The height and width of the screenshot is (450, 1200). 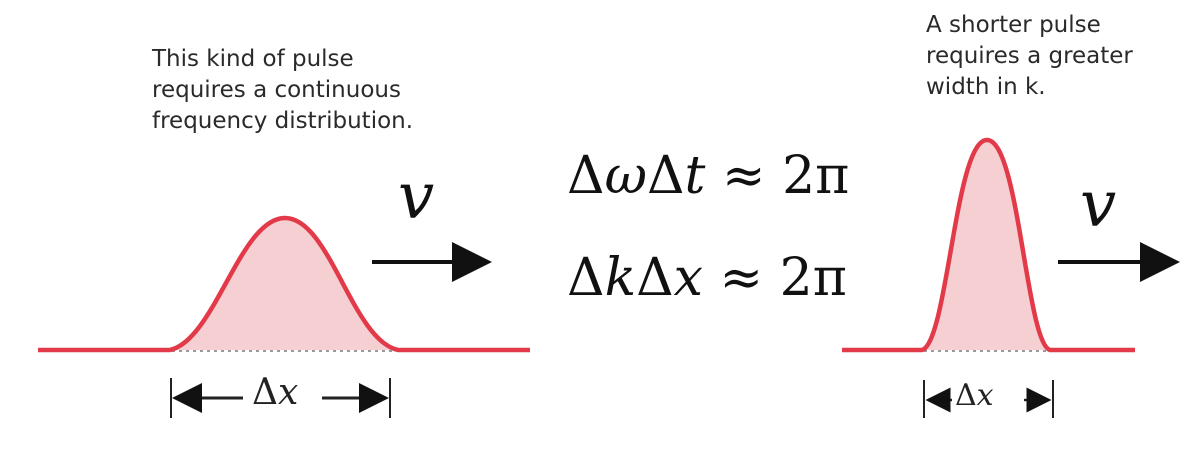 I want to click on time-frequency-relation: ΔωΔt ≈ 2π, so click(x=708, y=176).